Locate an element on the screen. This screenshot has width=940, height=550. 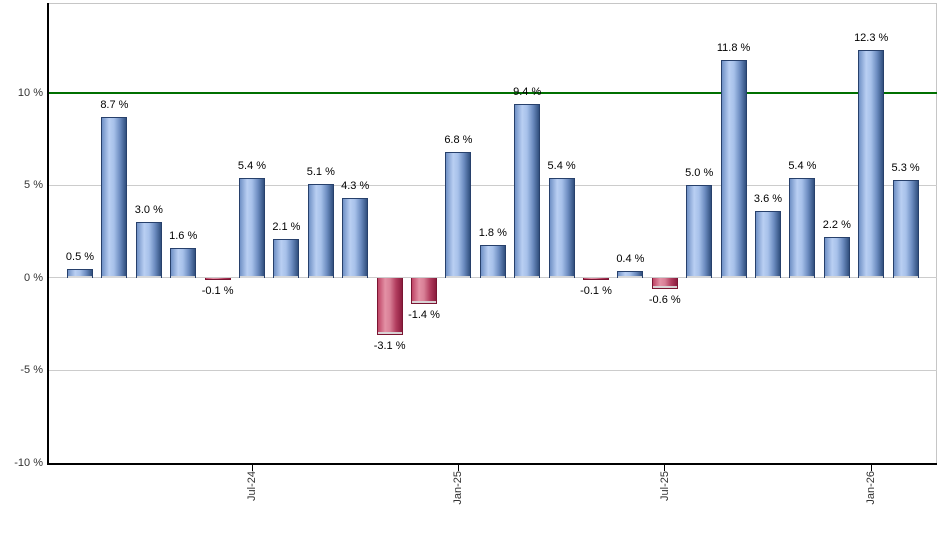
bar-value-label: 8.7 % is located at coordinates (114, 104).